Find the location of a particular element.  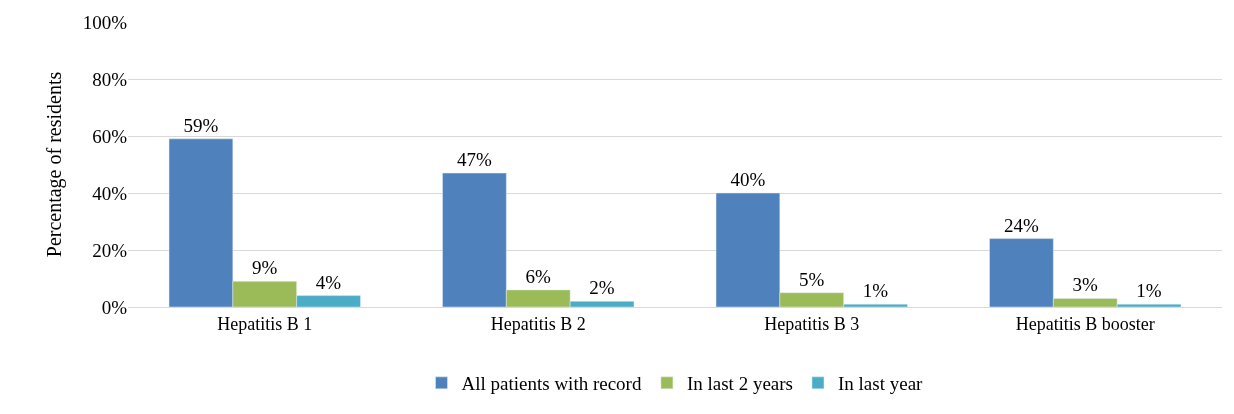

x-tick-label: Hepatitis B 2 is located at coordinates (538, 323).